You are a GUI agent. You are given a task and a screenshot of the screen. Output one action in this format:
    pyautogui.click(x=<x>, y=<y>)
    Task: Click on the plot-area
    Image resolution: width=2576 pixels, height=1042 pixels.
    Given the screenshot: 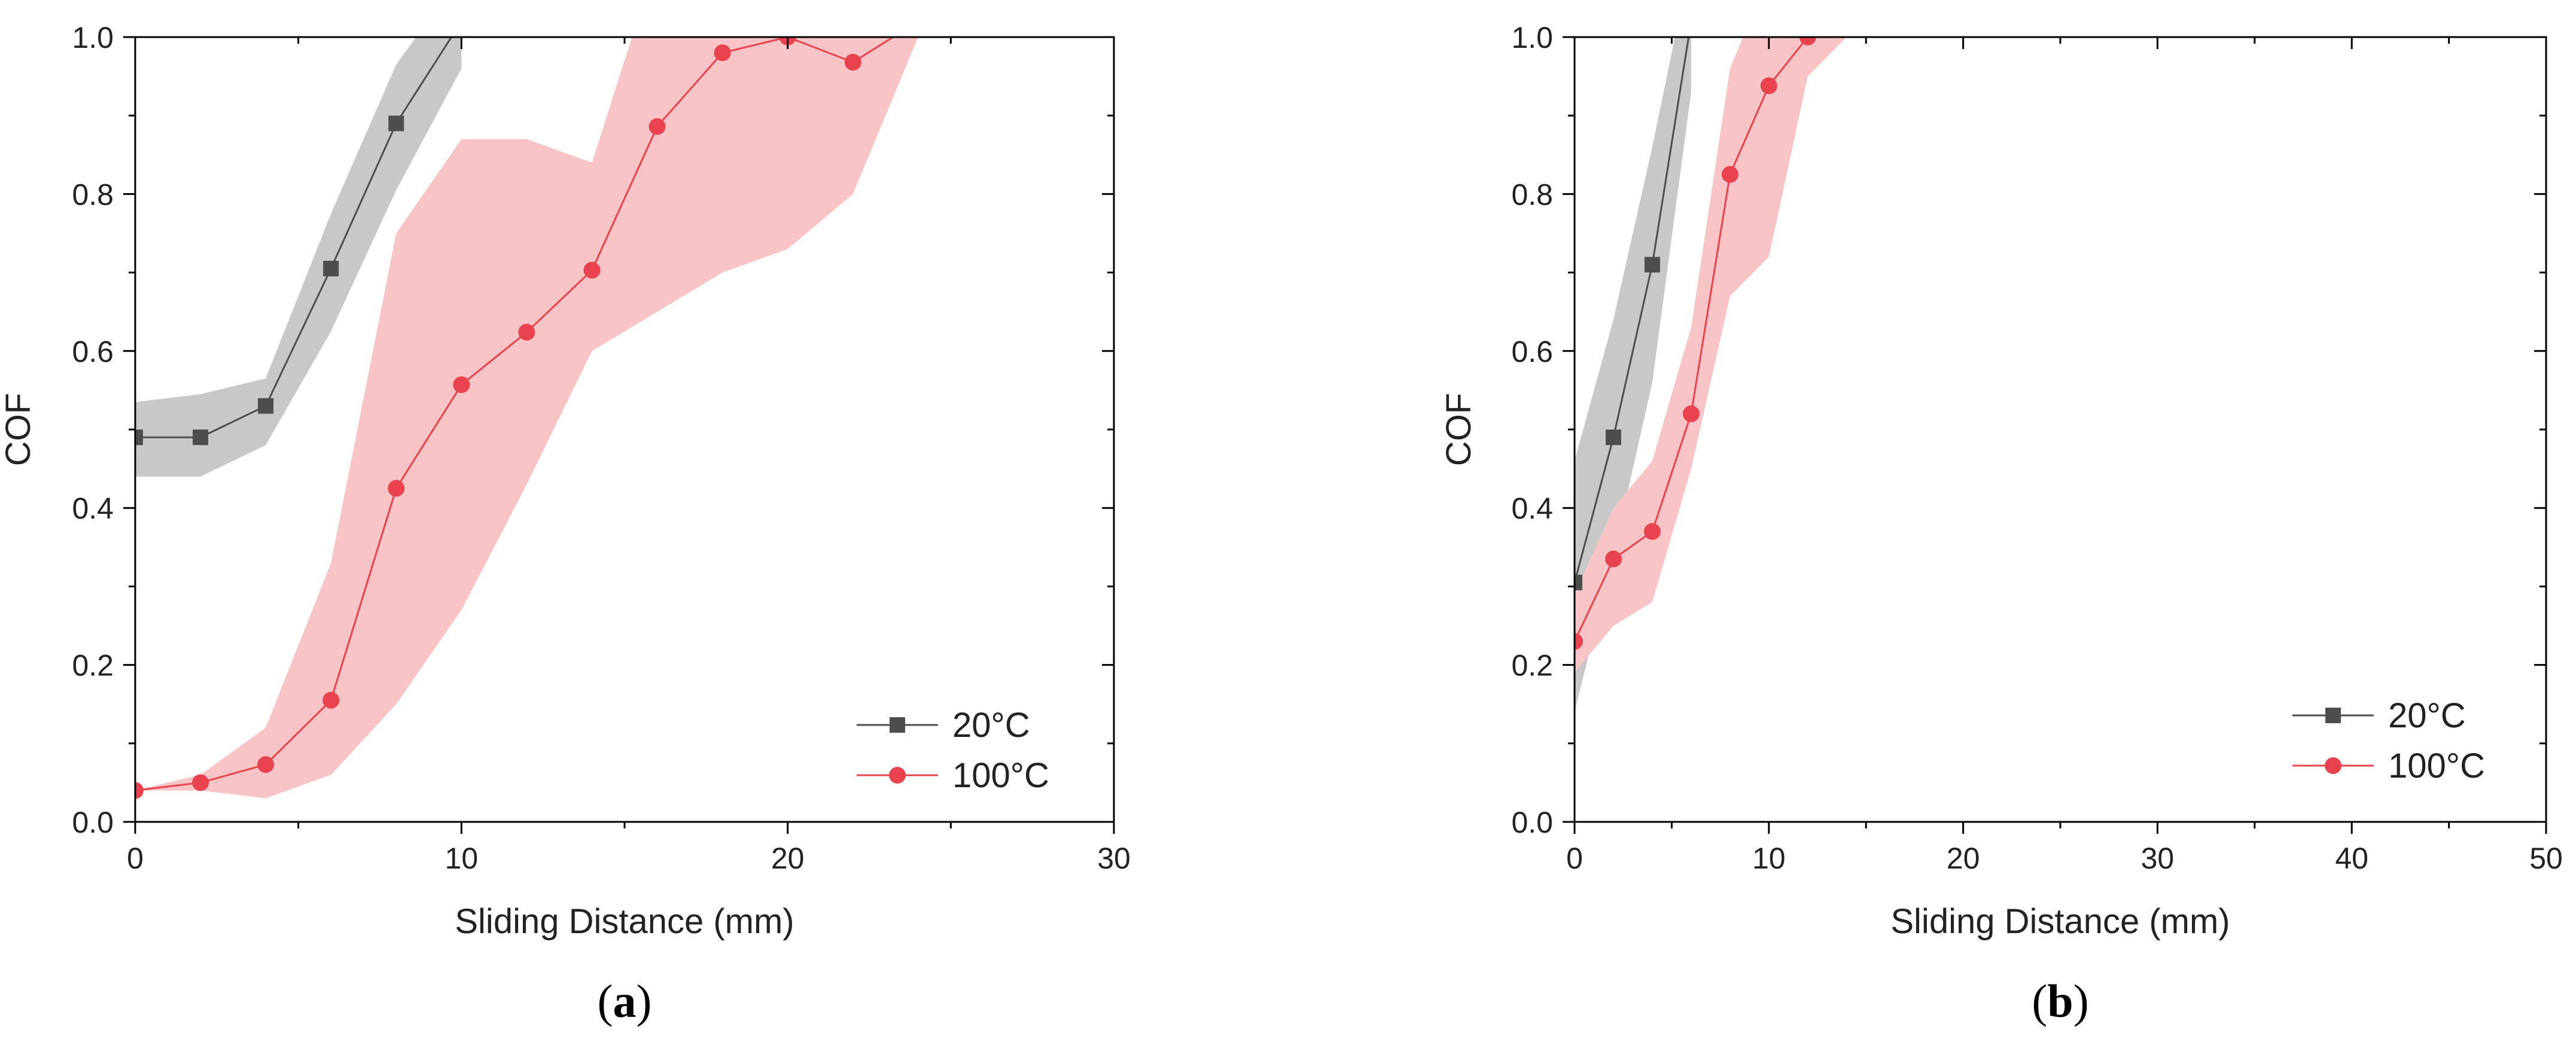 What is the action you would take?
    pyautogui.click(x=1711, y=374)
    